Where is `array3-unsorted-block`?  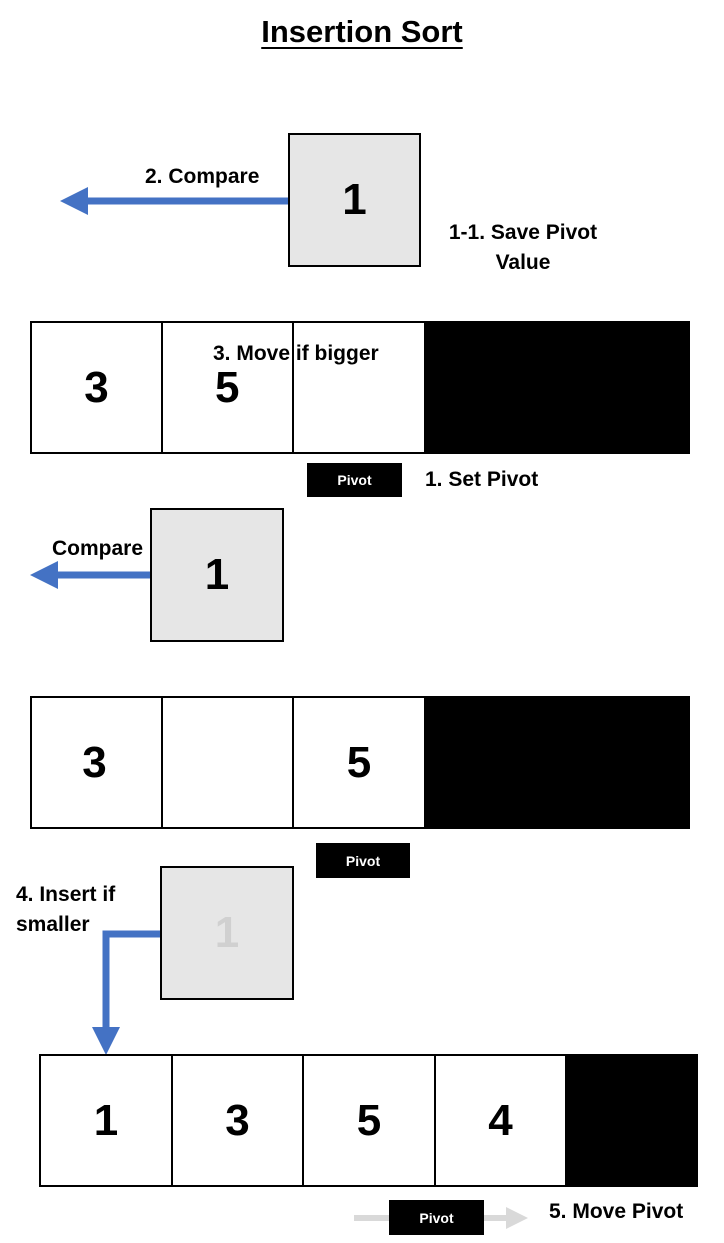
array3-unsorted-block is located at coordinates (631, 1120).